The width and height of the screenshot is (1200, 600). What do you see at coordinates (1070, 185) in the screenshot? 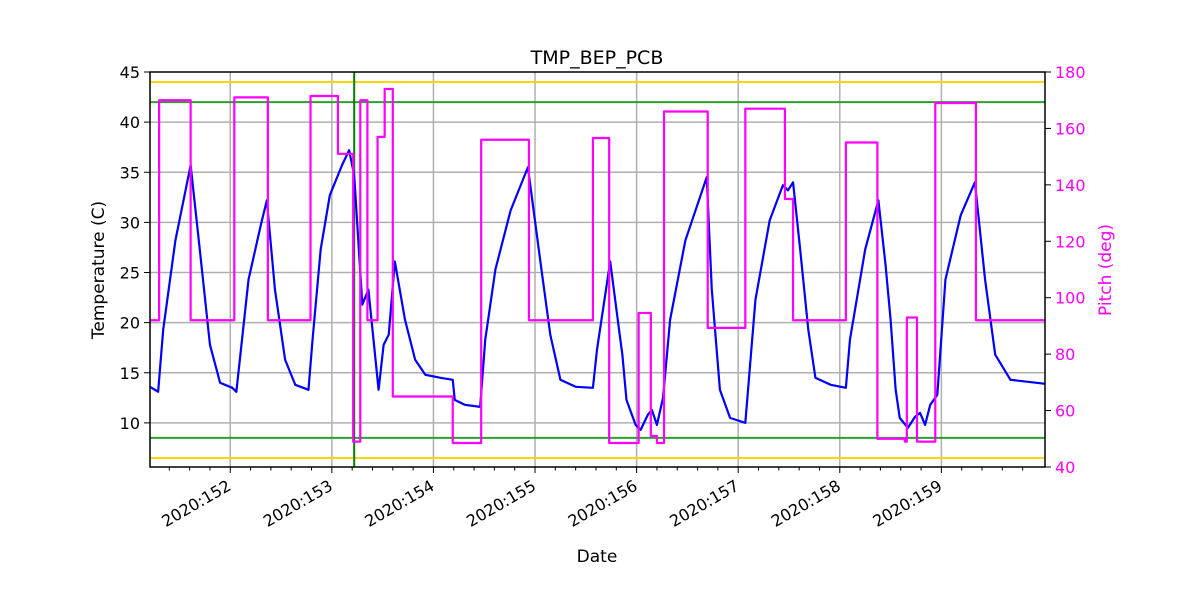
I see `y2-tick-label: 140` at bounding box center [1070, 185].